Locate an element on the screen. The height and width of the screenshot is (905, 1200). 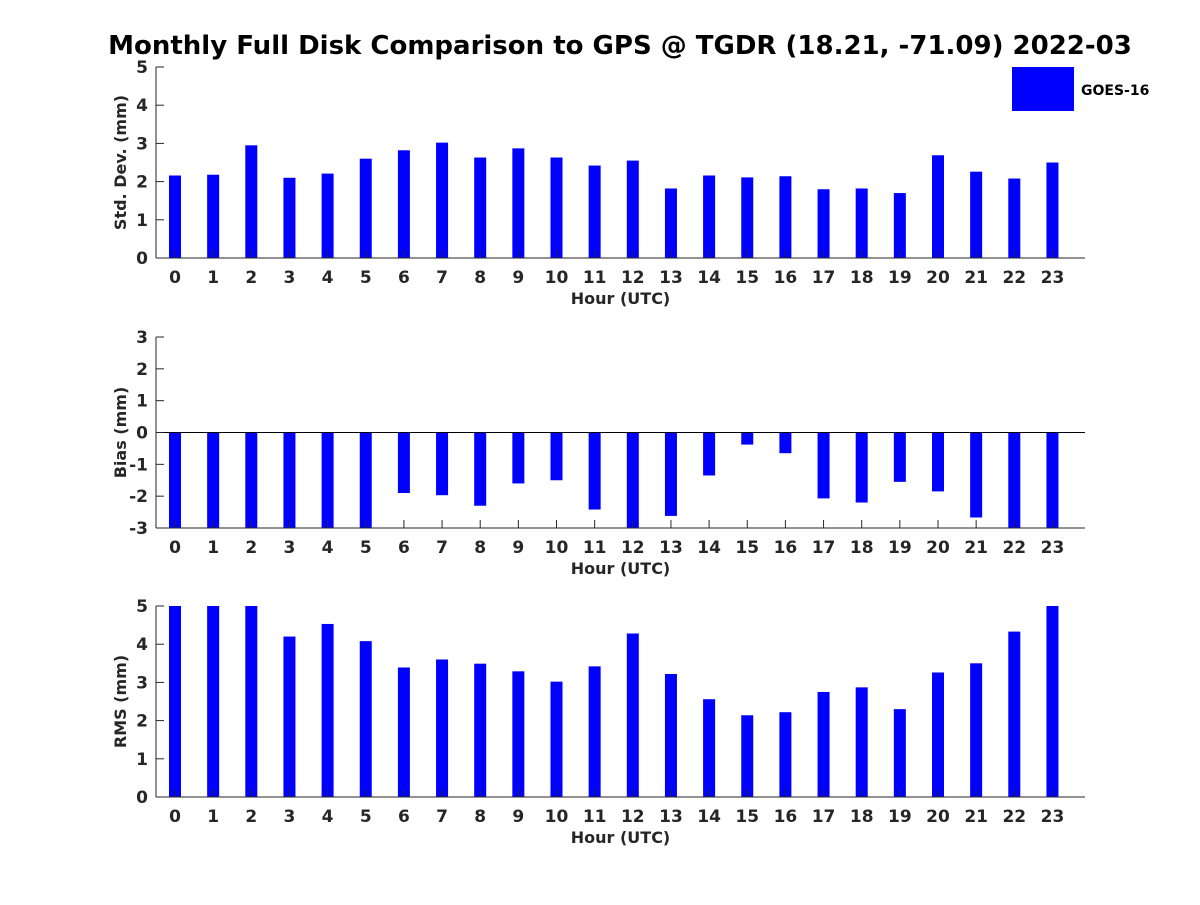
x-tick-label: 16 is located at coordinates (786, 548).